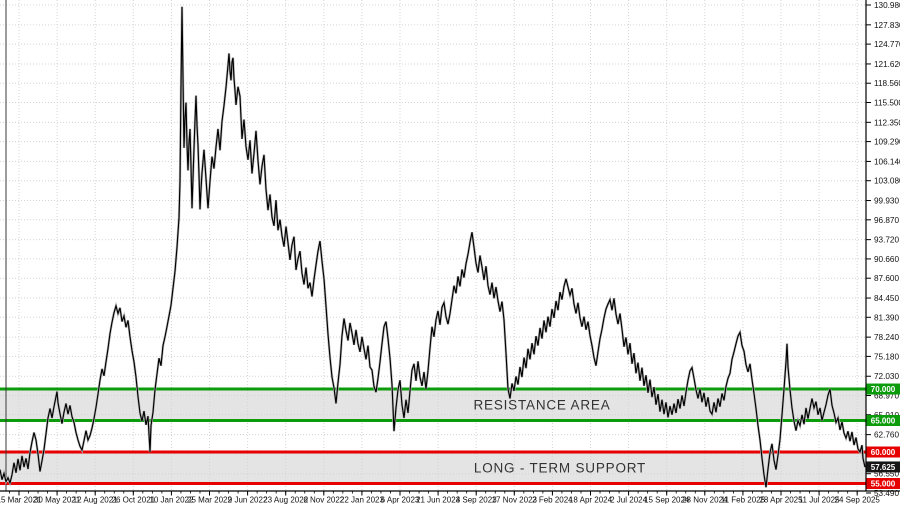 The height and width of the screenshot is (505, 900). What do you see at coordinates (887, 83) in the screenshot?
I see `y-axis-label: 118.560` at bounding box center [887, 83].